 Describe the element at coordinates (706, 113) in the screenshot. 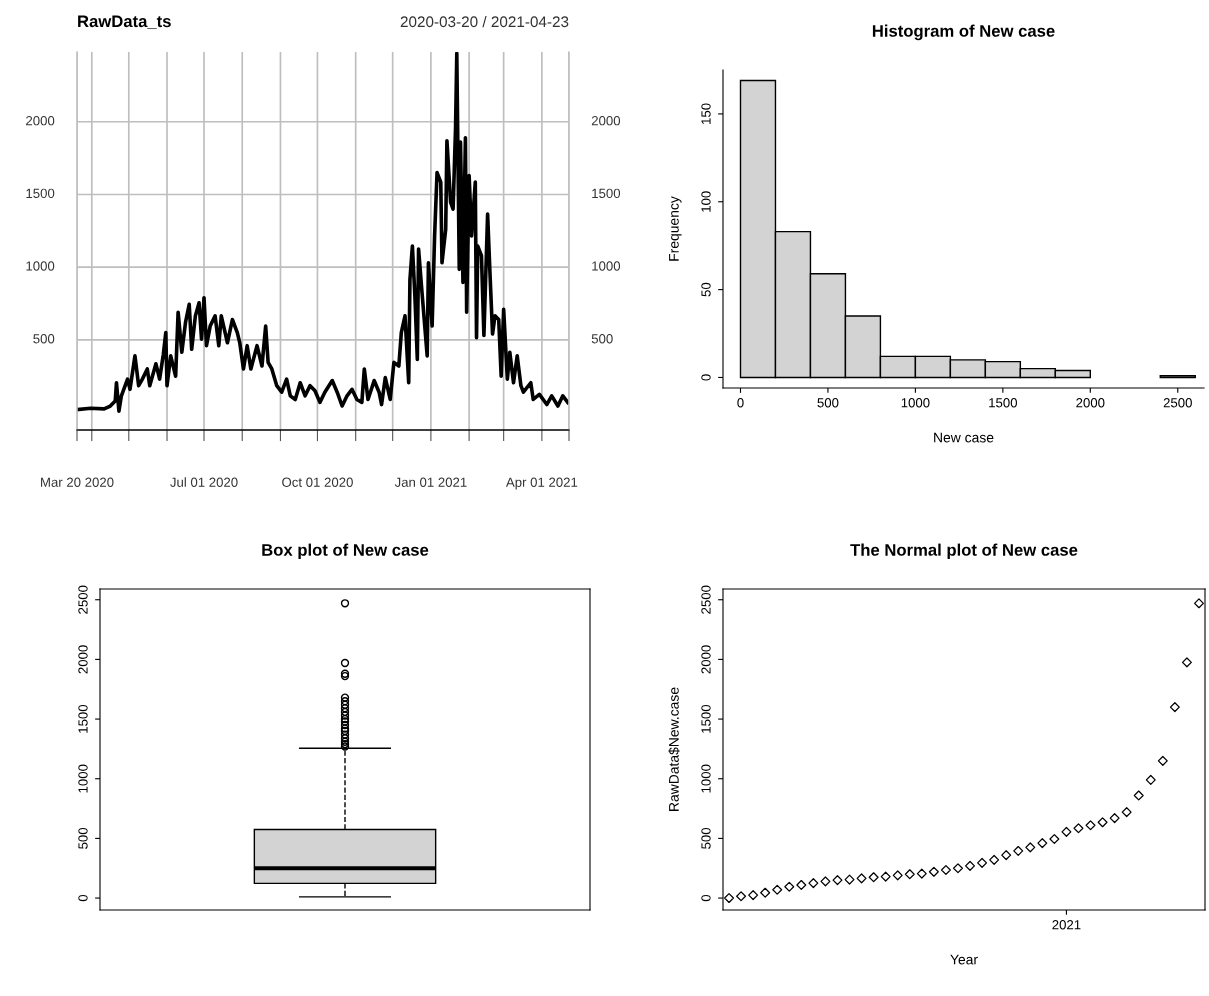

I see `y-tick-label: 150` at that location.